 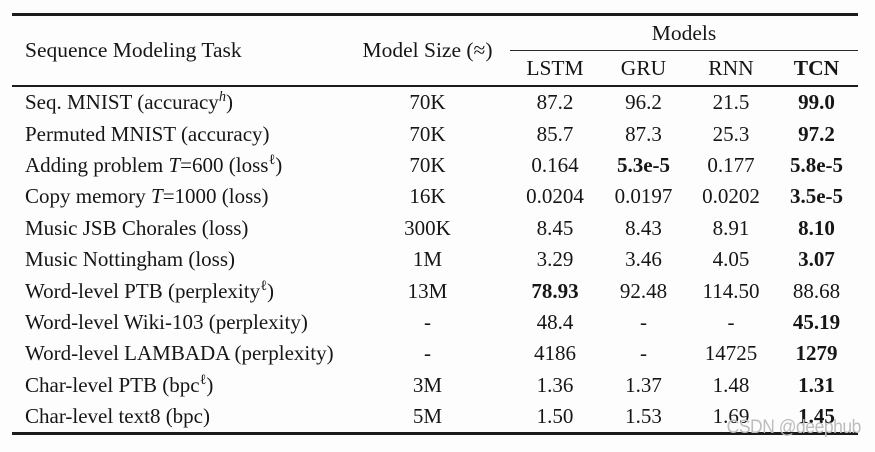 What do you see at coordinates (731, 196) in the screenshot?
I see `value-cell: 0.0202` at bounding box center [731, 196].